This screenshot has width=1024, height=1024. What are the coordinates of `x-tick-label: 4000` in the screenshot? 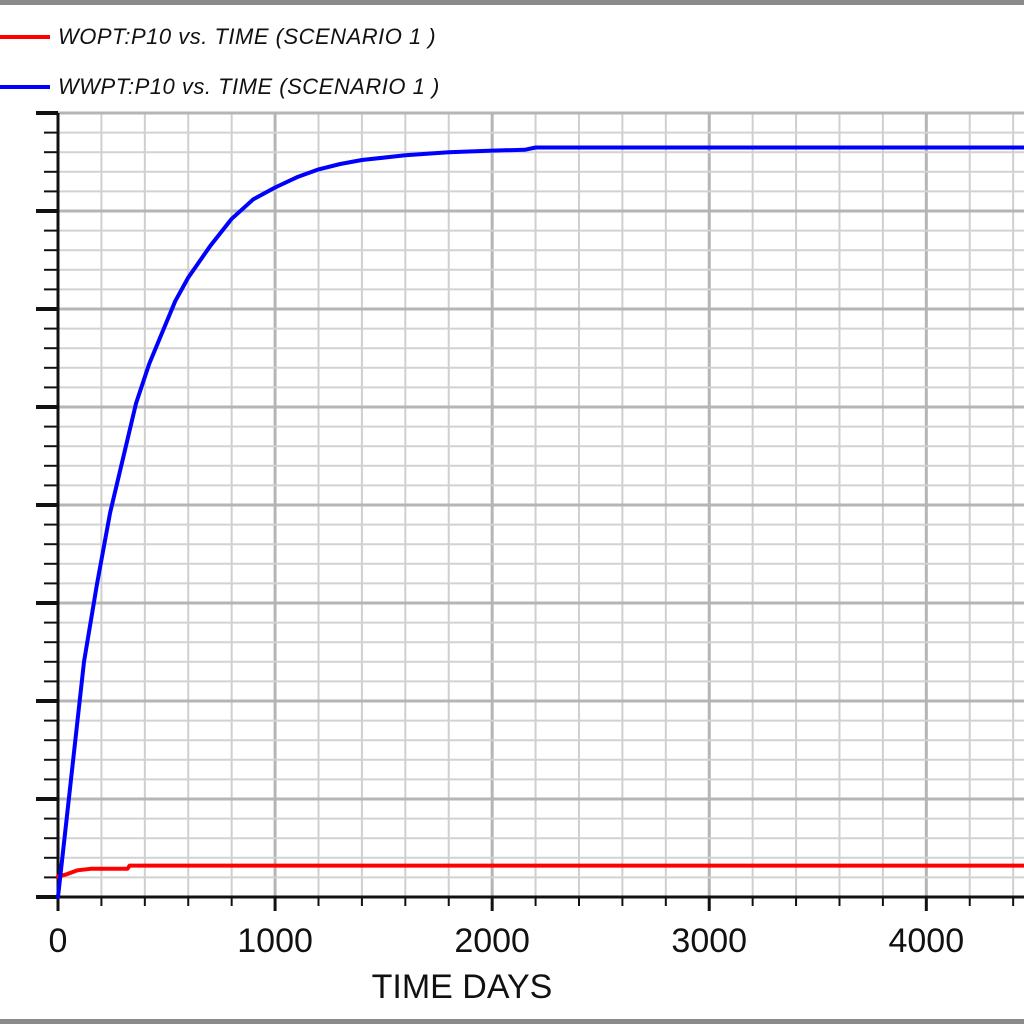 It's located at (926, 941).